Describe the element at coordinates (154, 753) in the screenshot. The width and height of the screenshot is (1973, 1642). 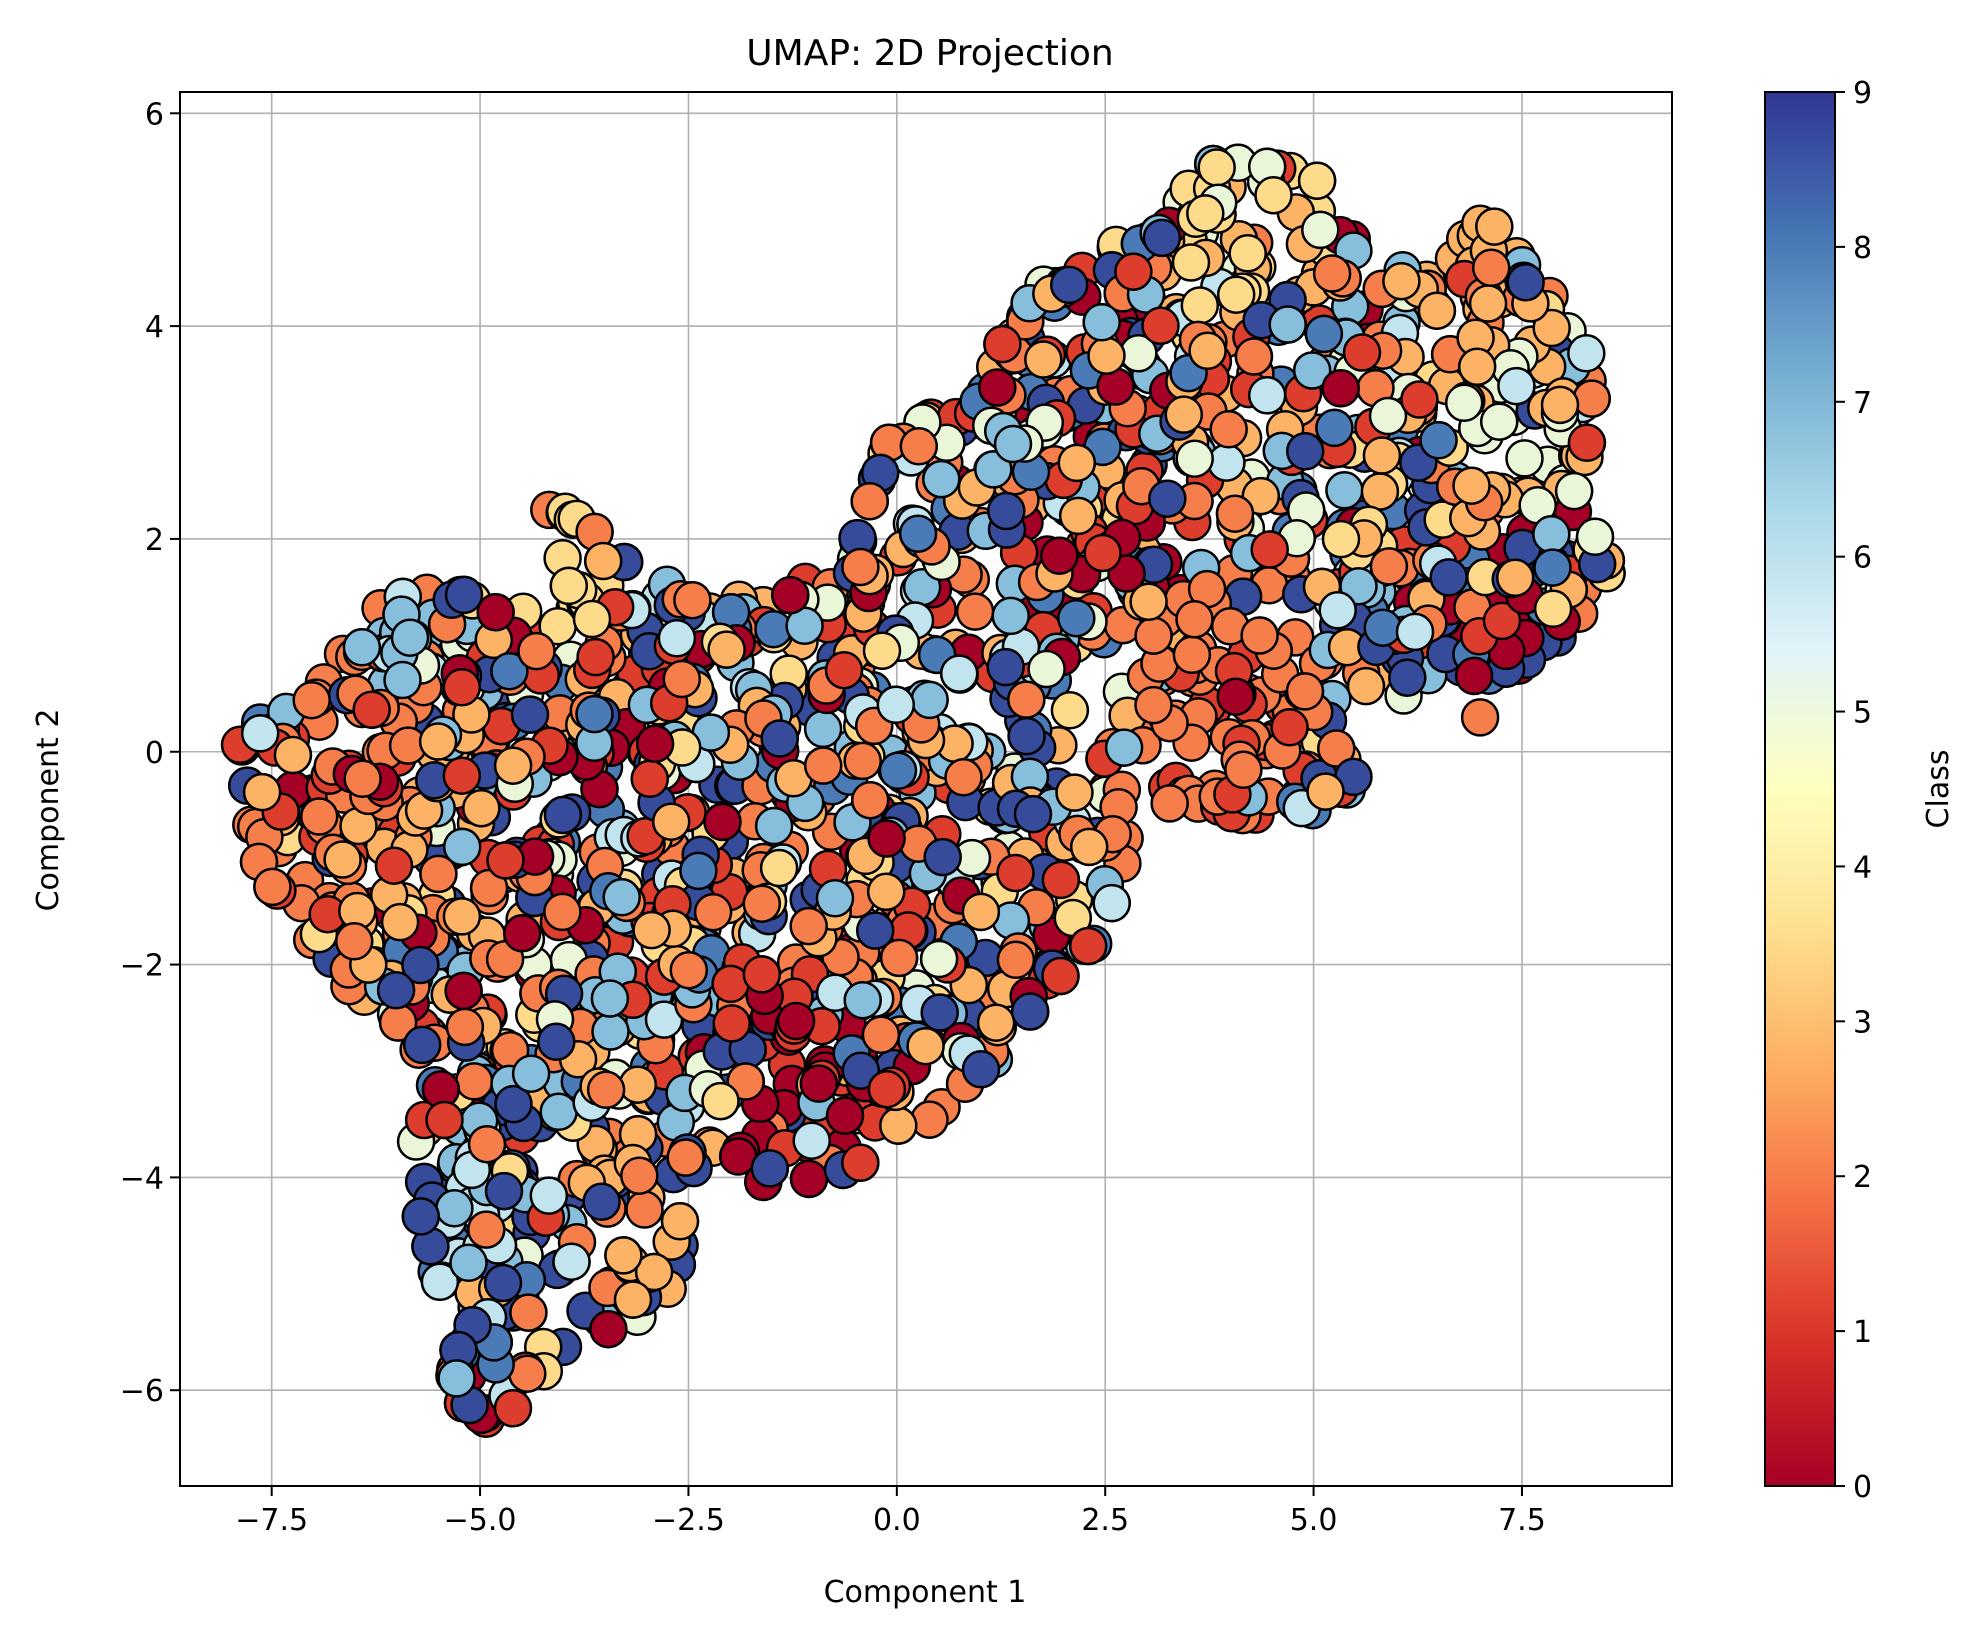
I see `y-tick-label: 0` at that location.